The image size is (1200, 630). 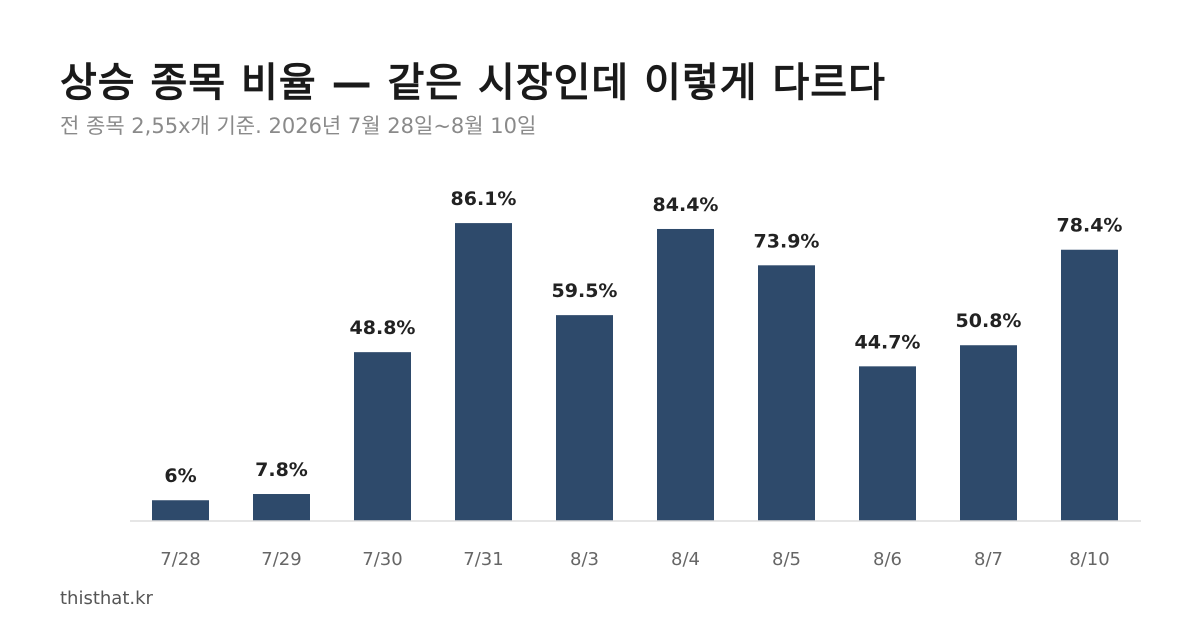 I want to click on value-label: 59.5%, so click(x=585, y=291).